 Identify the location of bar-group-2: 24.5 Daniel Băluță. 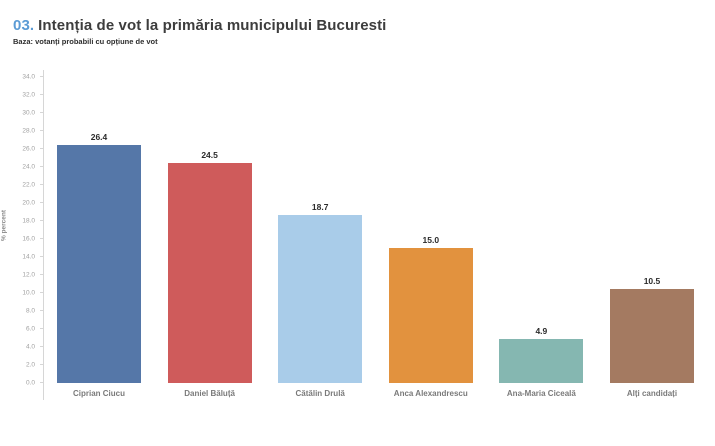
(210, 237).